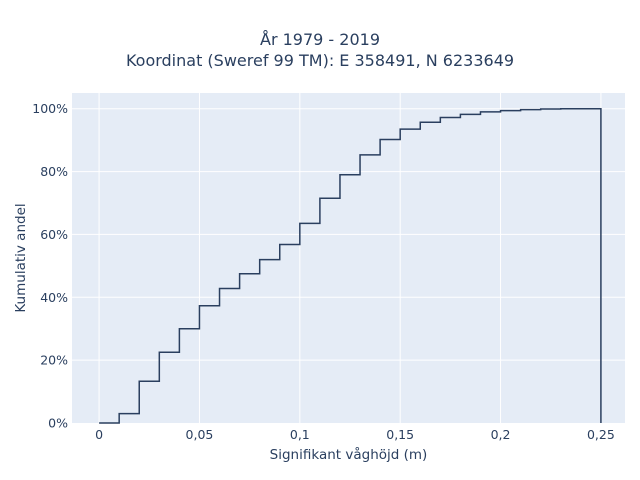 This screenshot has height=480, width=640. What do you see at coordinates (54, 171) in the screenshot?
I see `y-tick-label: 80%` at bounding box center [54, 171].